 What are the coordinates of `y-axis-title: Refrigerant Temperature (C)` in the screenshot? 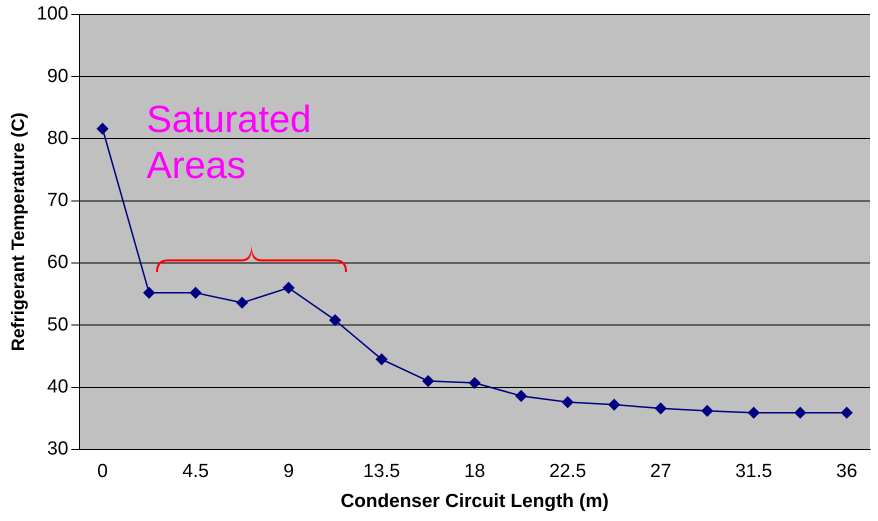 It's located at (18, 232).